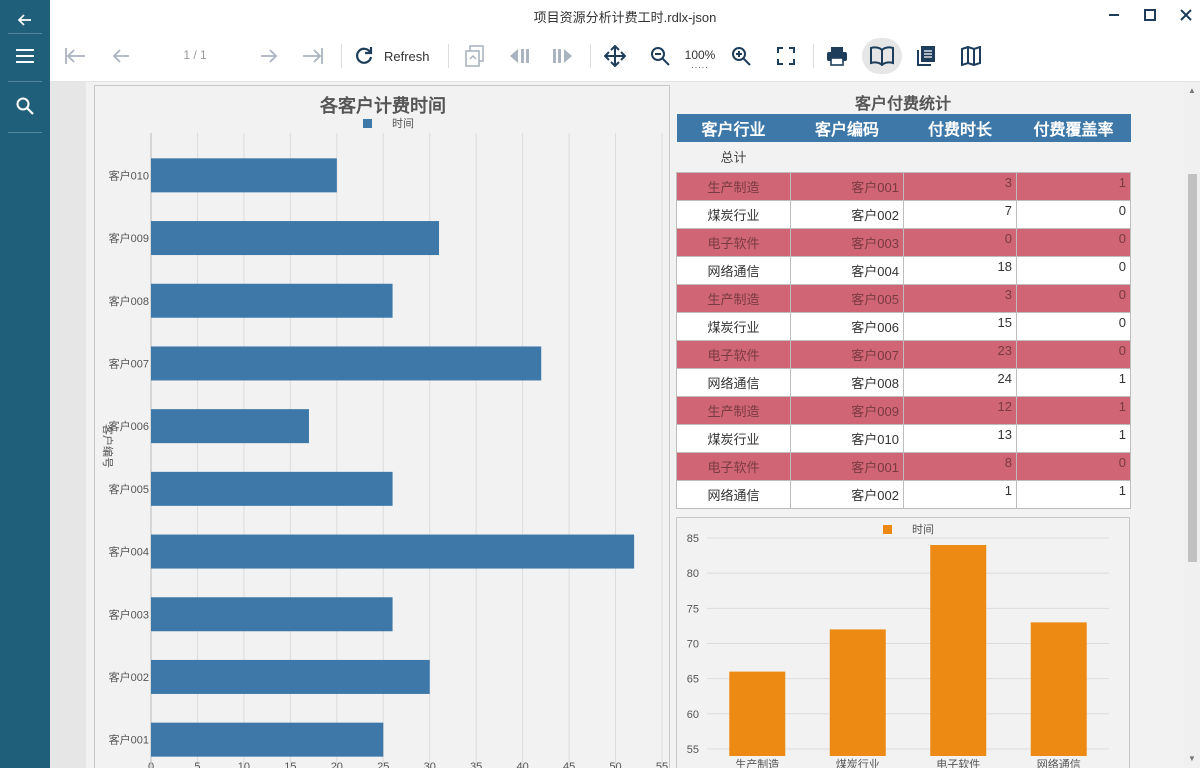  I want to click on scroll-down-arrow: ▼, so click(1192, 758).